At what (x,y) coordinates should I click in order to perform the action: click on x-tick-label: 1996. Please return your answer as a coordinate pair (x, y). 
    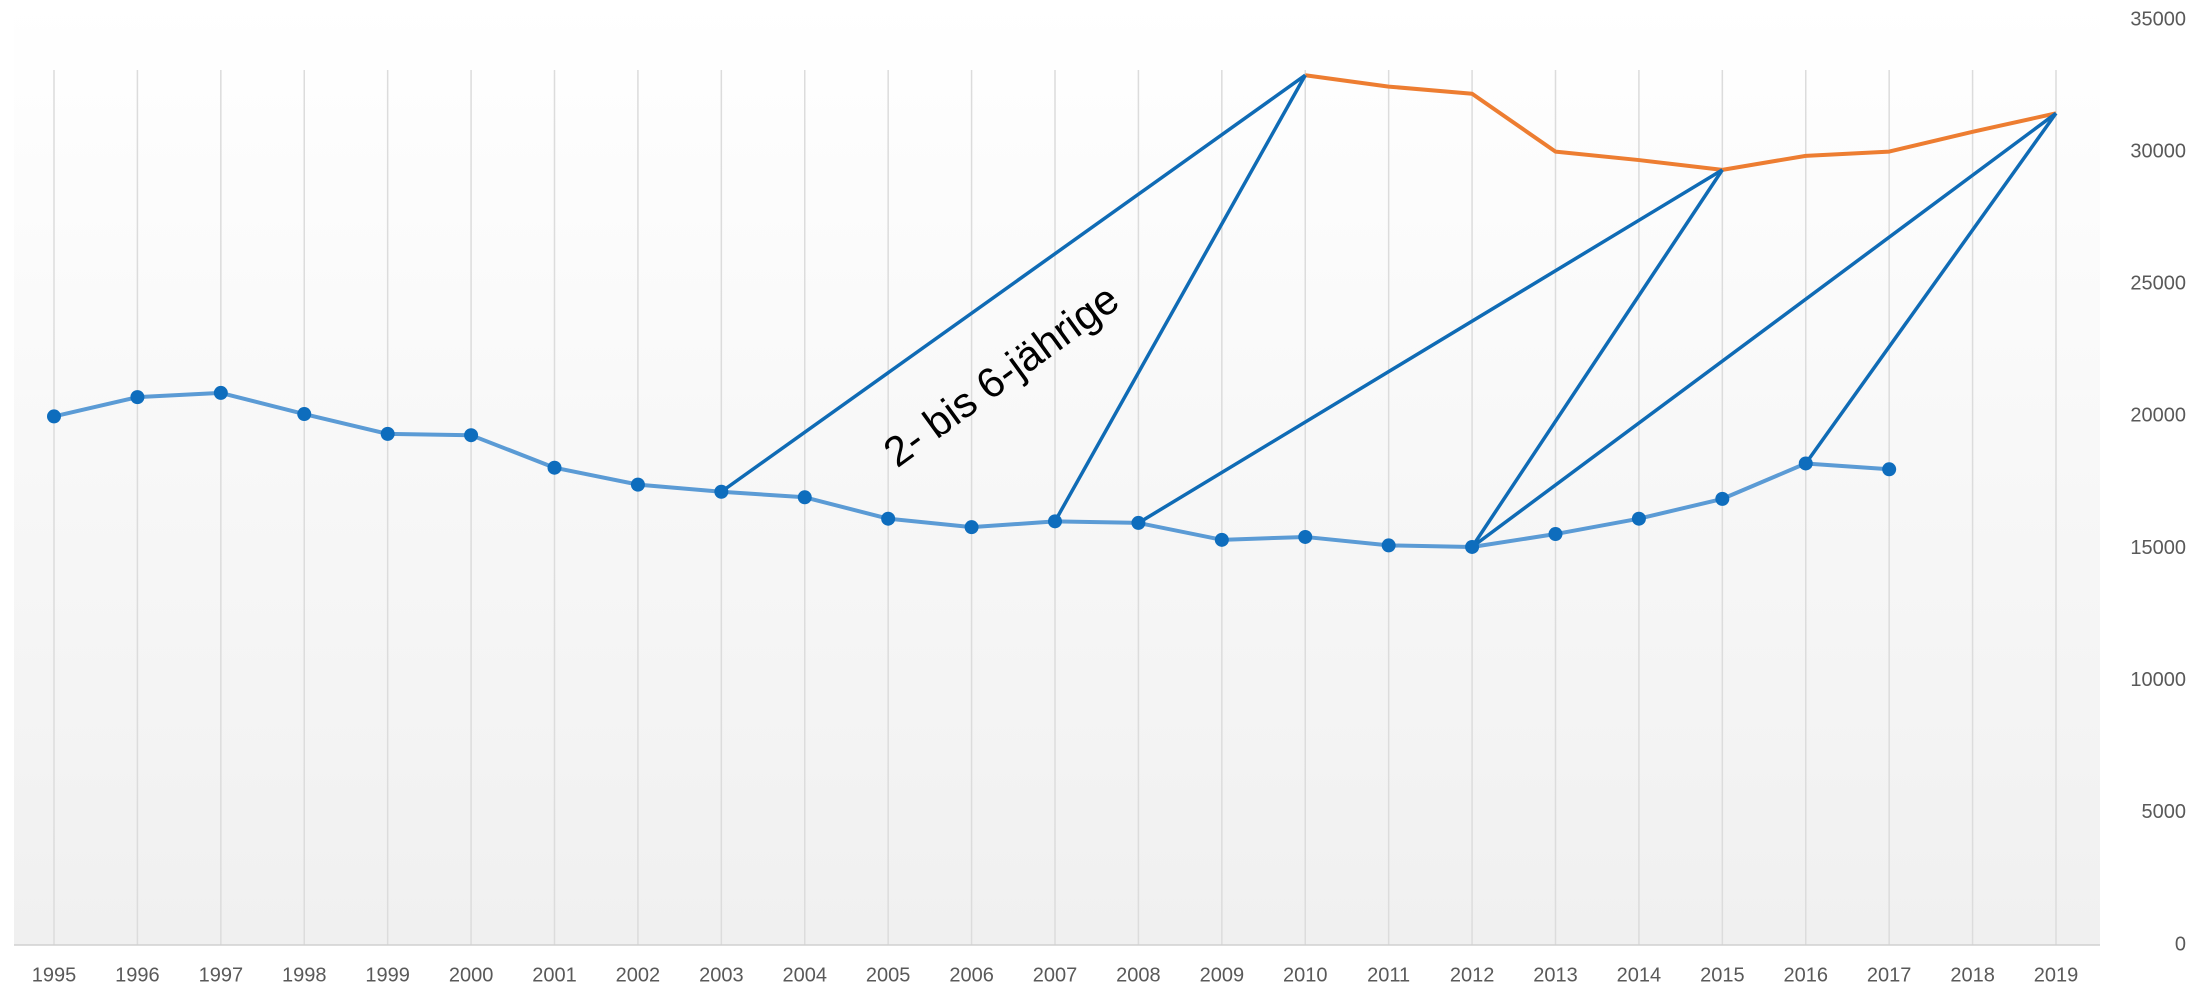
    Looking at the image, I should click on (137, 974).